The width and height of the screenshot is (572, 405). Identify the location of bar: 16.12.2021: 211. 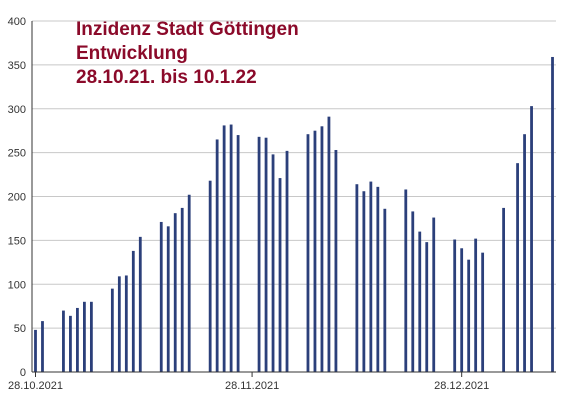
(378, 279).